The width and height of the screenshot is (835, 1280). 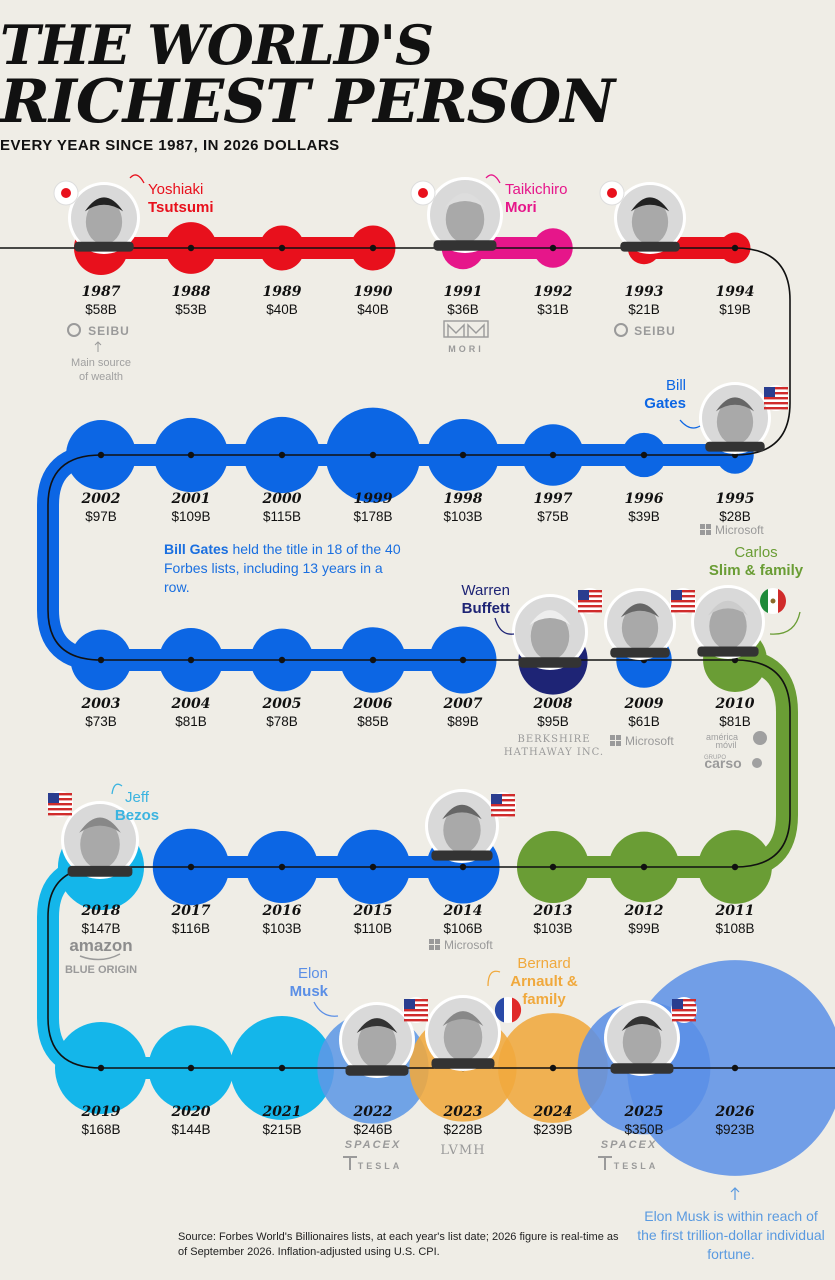 What do you see at coordinates (644, 704) in the screenshot?
I see `year-label-2009: 2009` at bounding box center [644, 704].